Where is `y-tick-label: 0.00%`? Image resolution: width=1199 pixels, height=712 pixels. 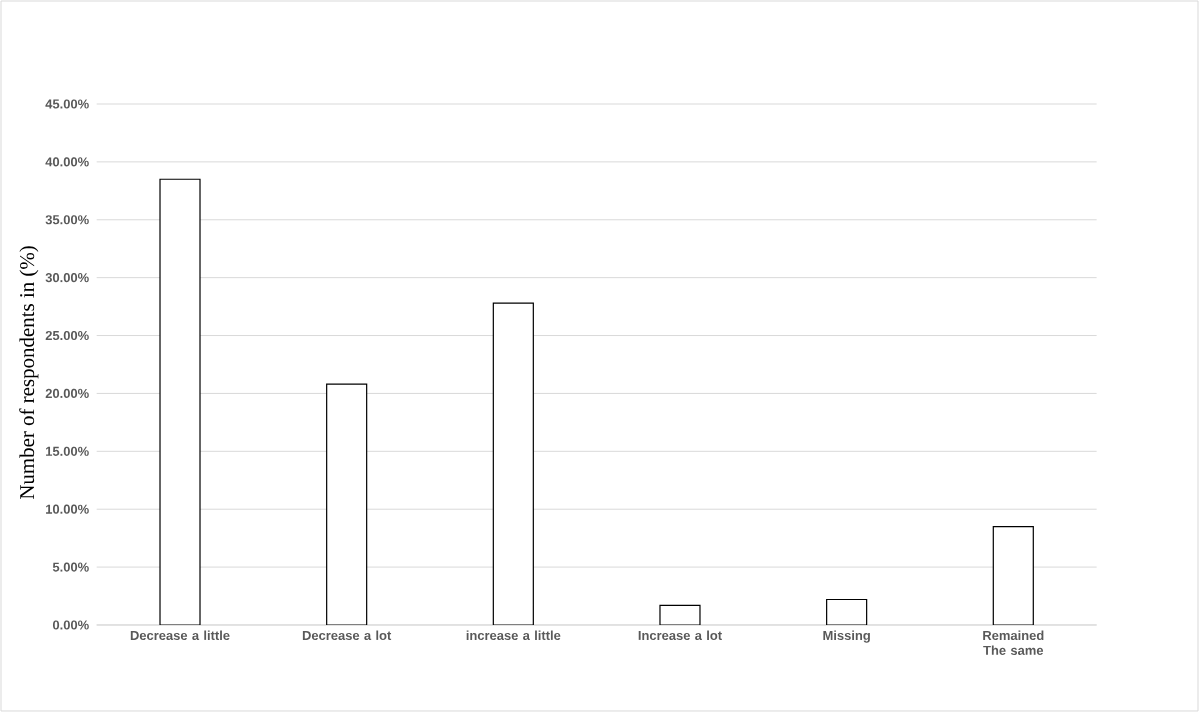 y-tick-label: 0.00% is located at coordinates (70, 625).